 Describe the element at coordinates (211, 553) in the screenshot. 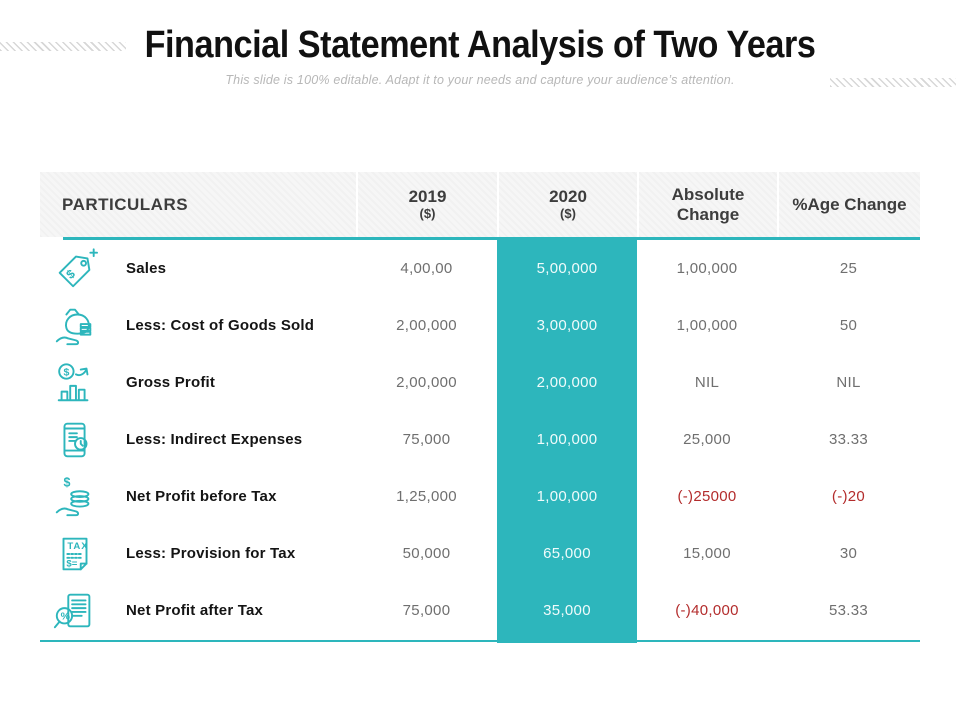

I see `row-label: Less: Provision for Tax` at that location.